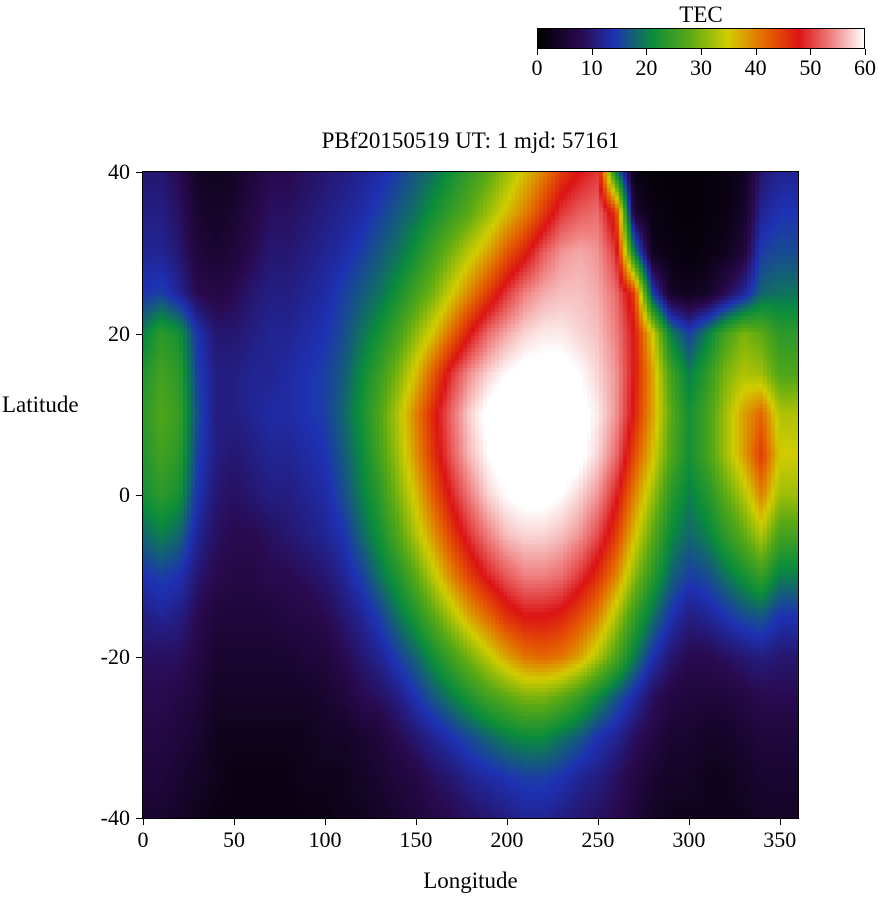  I want to click on y-tick-label: -40, so click(115, 817).